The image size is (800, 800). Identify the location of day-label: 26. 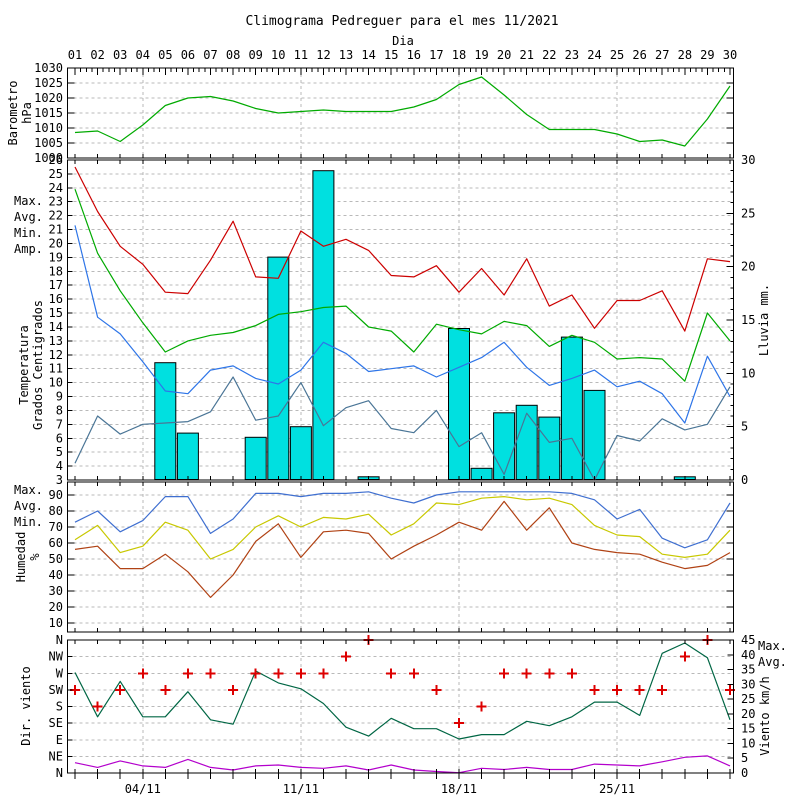
(639, 55).